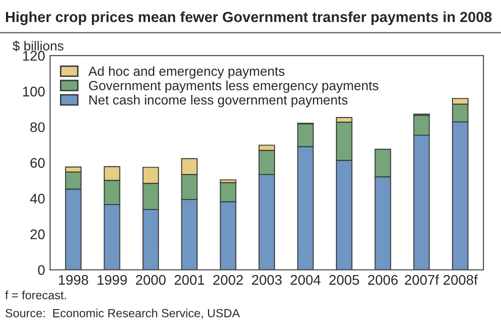 Image resolution: width=501 pixels, height=327 pixels. What do you see at coordinates (421, 279) in the screenshot?
I see `x-tick-label: 2007f` at bounding box center [421, 279].